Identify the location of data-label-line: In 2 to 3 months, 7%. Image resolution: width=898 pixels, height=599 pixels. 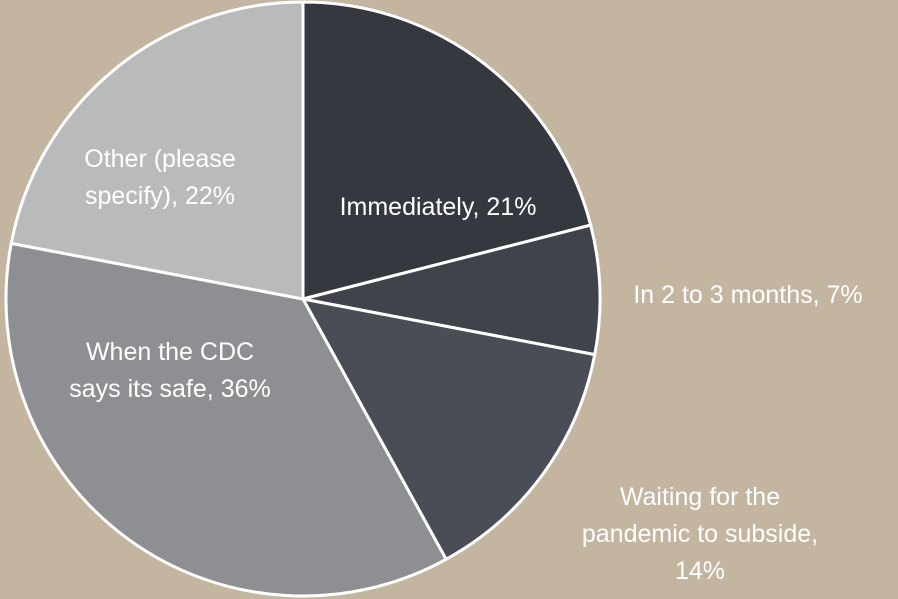
(747, 295).